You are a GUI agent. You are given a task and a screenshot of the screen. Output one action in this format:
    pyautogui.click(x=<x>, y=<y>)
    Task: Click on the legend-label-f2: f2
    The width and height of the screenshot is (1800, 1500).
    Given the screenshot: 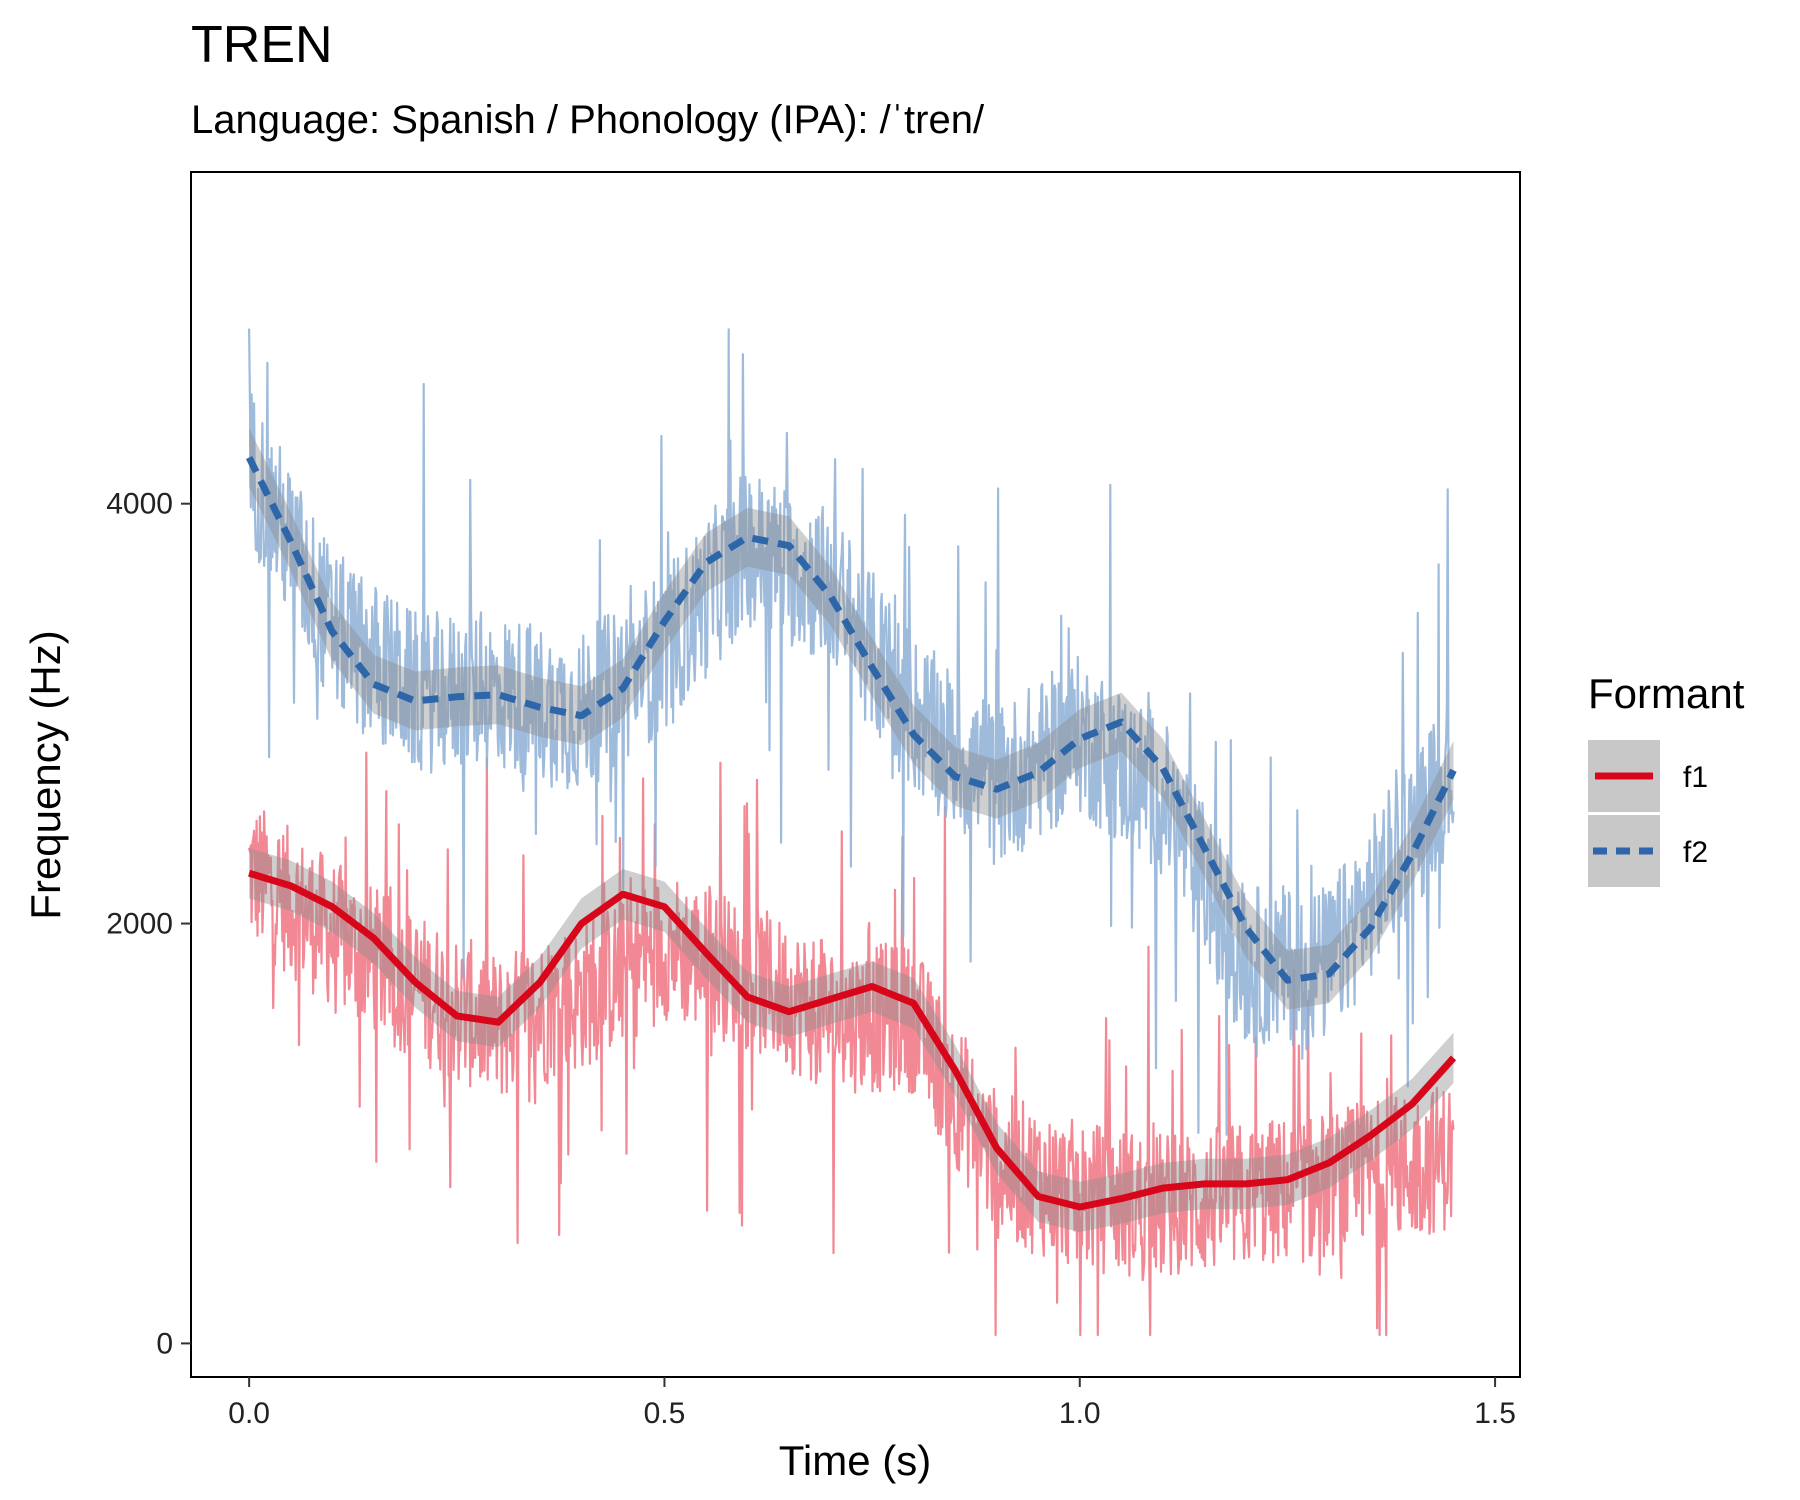 What is the action you would take?
    pyautogui.click(x=1695, y=852)
    